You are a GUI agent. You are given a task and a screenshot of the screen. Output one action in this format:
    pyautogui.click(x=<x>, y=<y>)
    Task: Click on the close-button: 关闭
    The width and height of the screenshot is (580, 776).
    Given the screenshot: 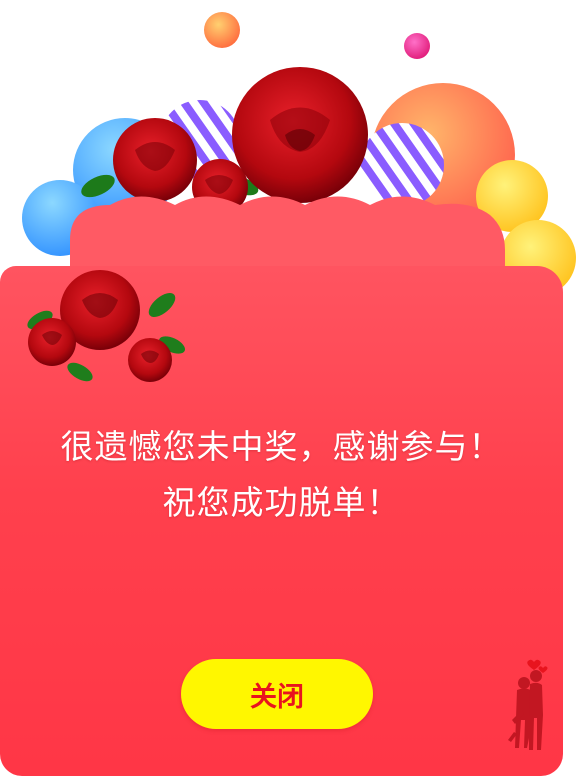 What is the action you would take?
    pyautogui.click(x=277, y=694)
    